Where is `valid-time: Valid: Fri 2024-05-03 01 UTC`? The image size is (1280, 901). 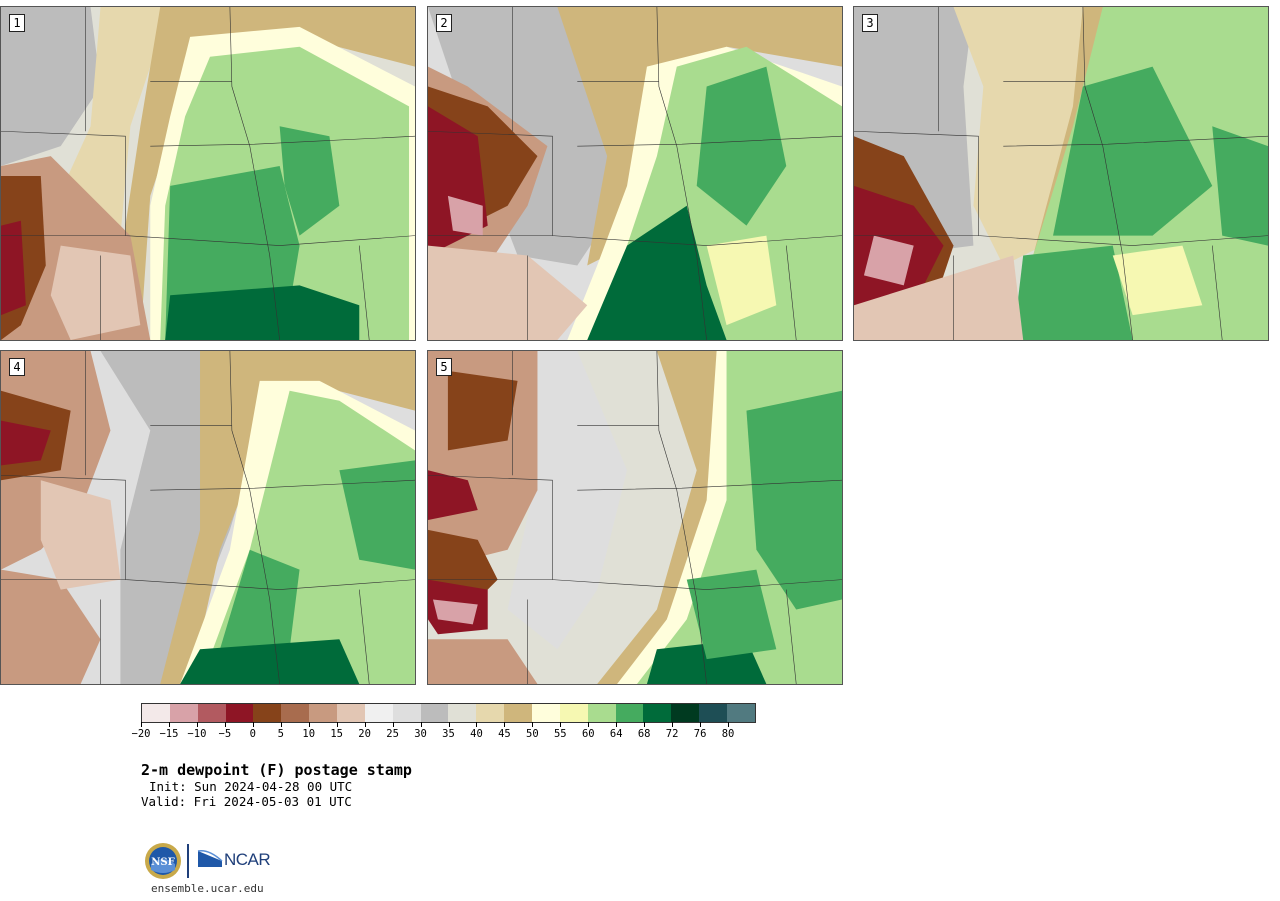 valid-time: Valid: Fri 2024-05-03 01 UTC is located at coordinates (246, 801).